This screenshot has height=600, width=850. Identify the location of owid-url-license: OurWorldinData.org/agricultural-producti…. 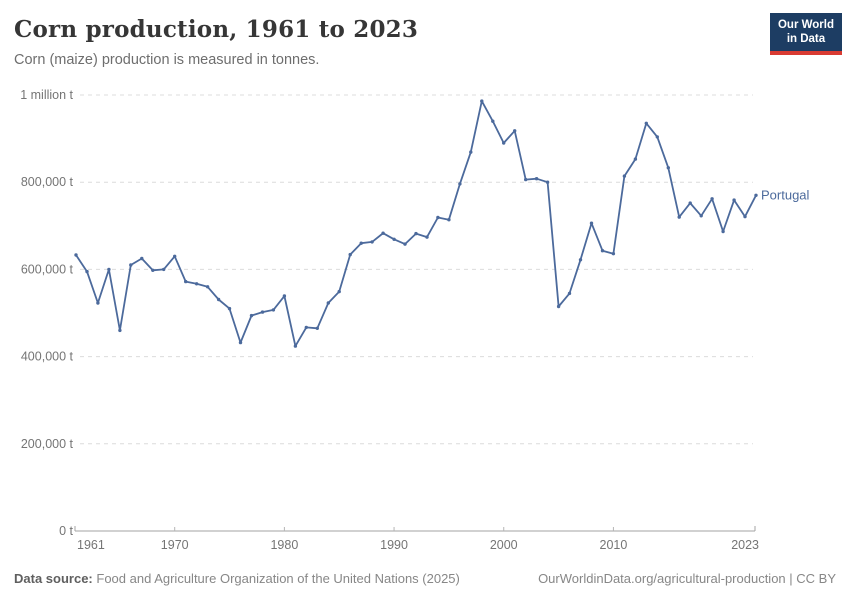
(687, 578).